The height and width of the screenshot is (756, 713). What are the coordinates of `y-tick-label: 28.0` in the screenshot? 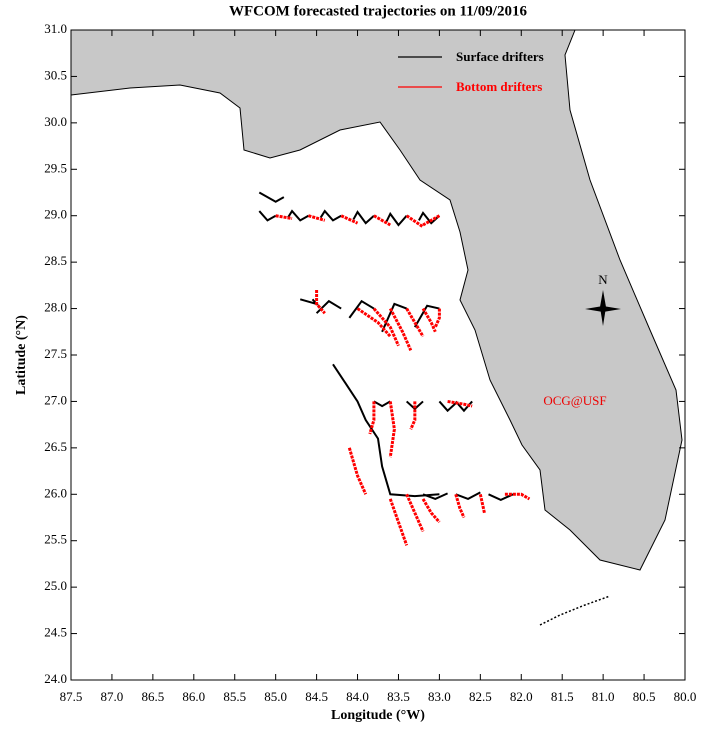 It's located at (55, 307).